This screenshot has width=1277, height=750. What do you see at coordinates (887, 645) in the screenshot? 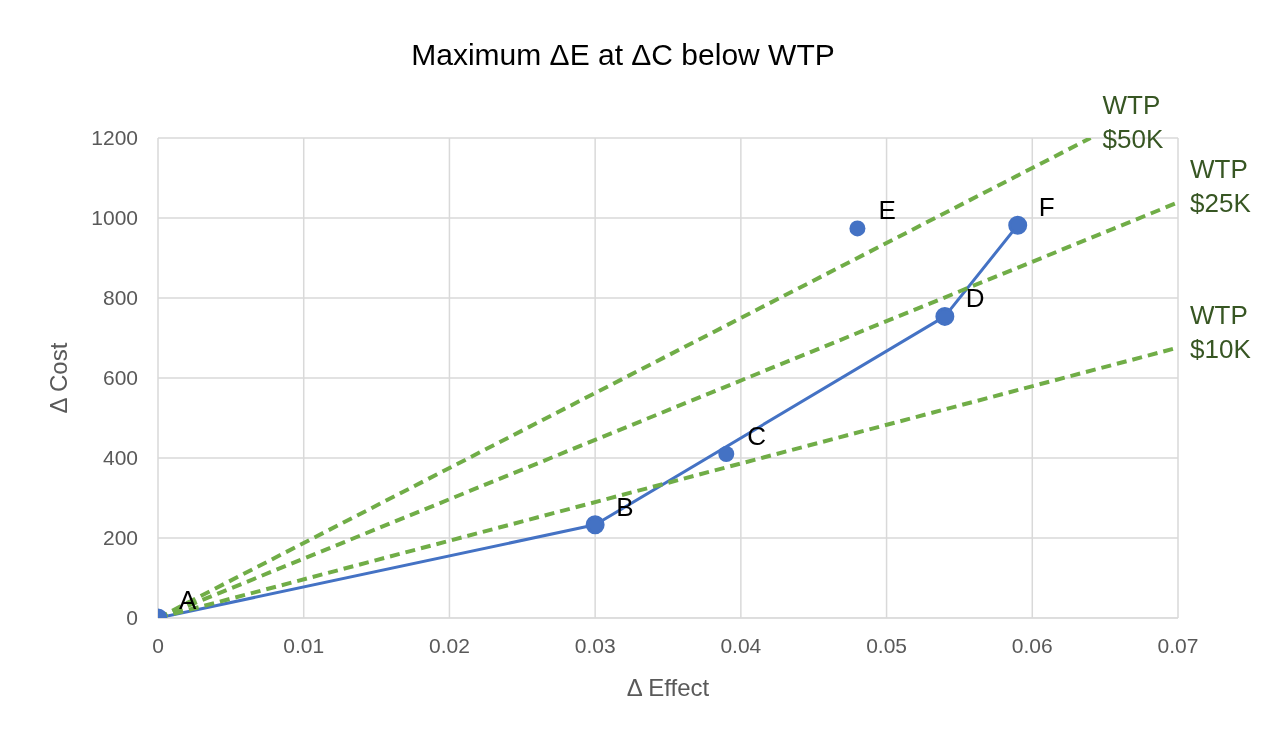
I see `x-tick-label: 0.05` at bounding box center [887, 645].